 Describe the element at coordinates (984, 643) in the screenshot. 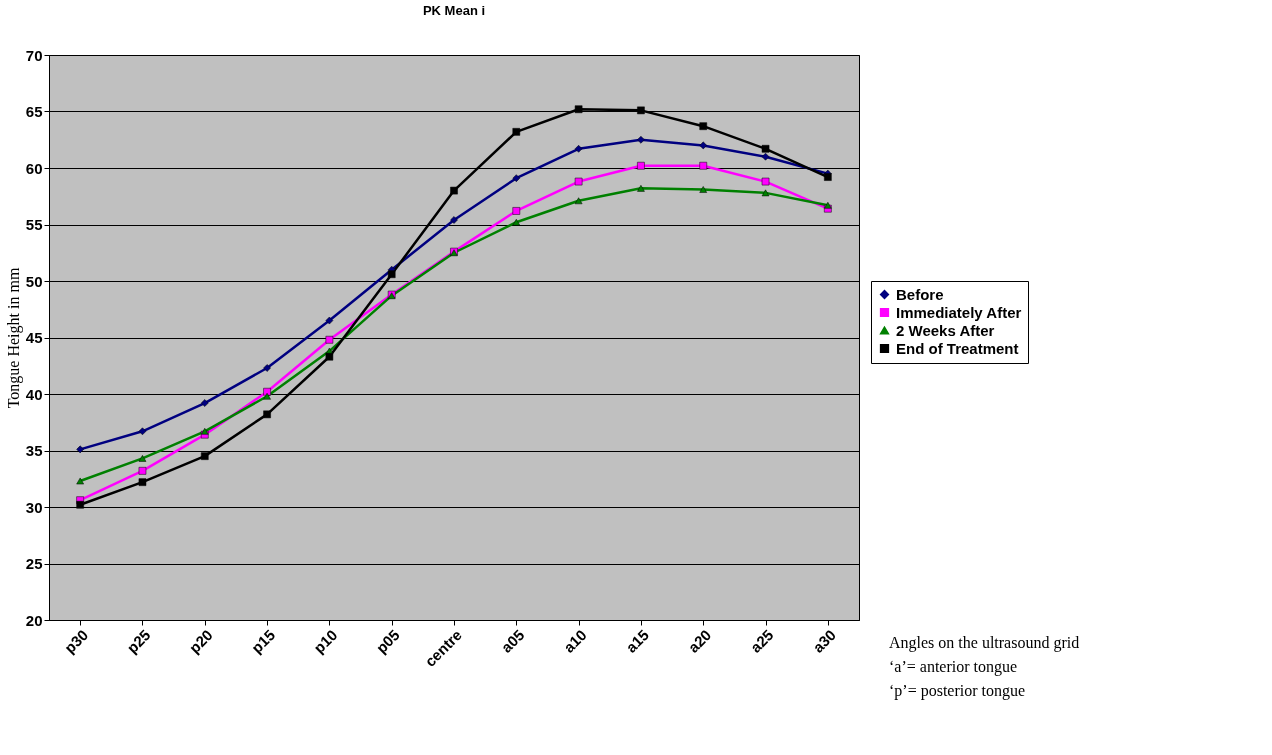

I see `text: Angles on the ultrasound grid` at that location.